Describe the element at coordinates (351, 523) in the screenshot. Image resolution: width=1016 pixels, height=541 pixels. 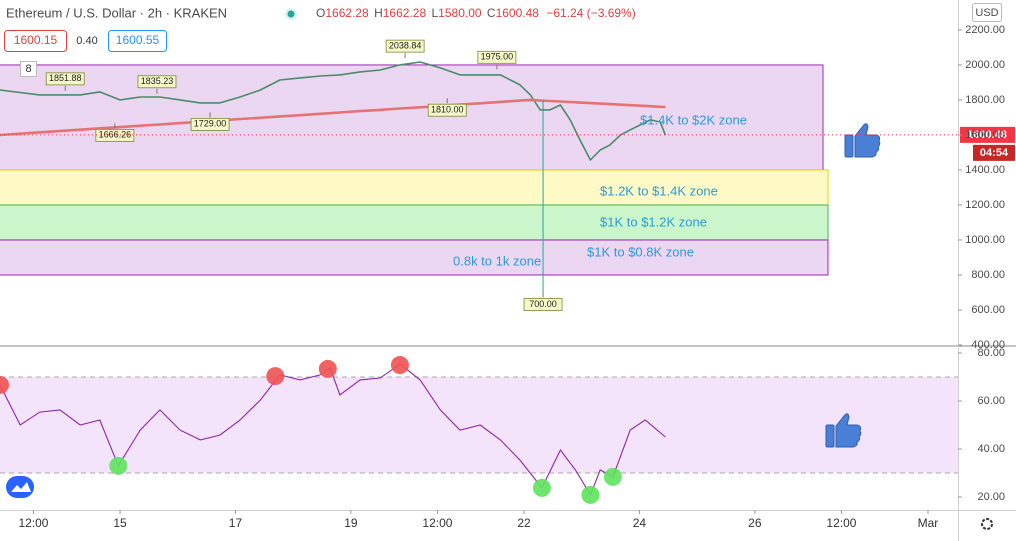
I see `x-tick-label: 19` at that location.